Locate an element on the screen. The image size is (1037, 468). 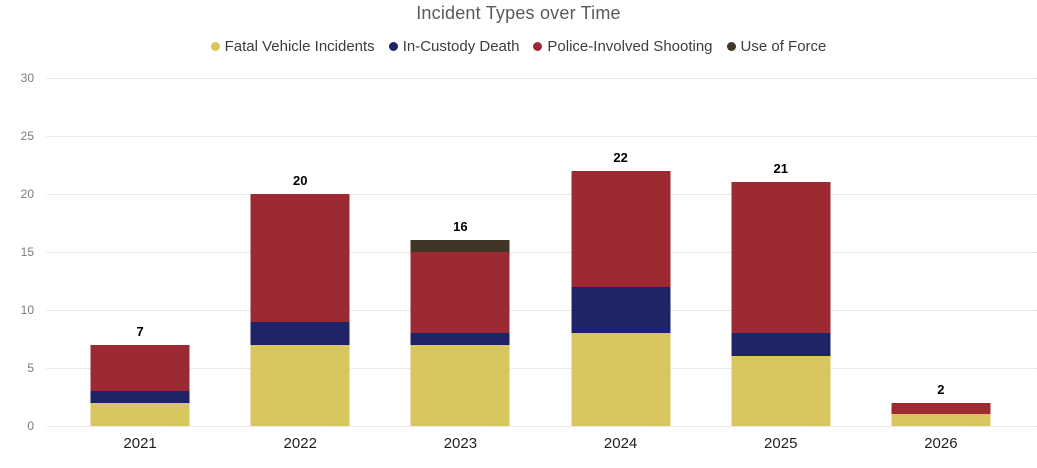
bar-segment-in-custody-death-2021 is located at coordinates (140, 397).